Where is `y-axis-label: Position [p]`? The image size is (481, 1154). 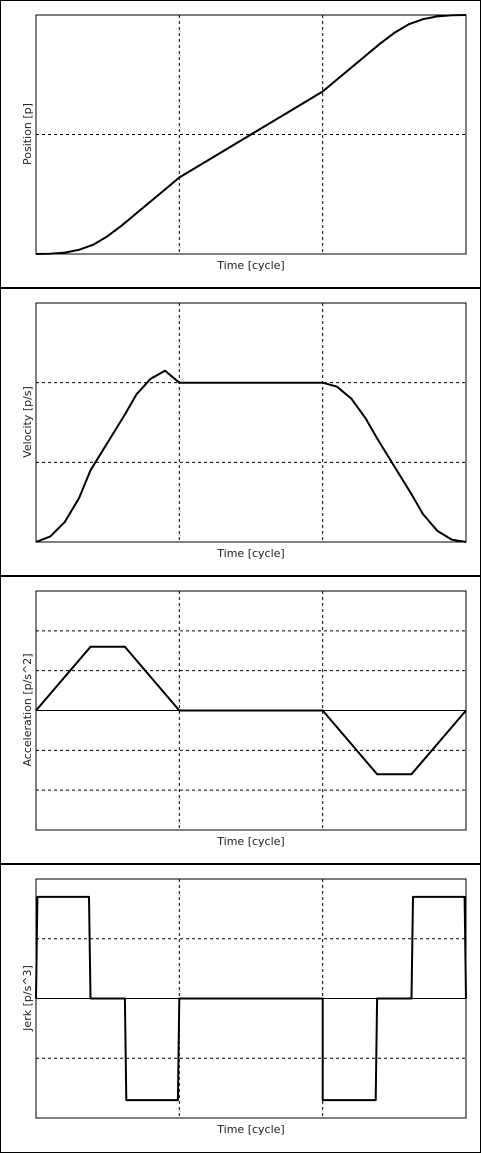
y-axis-label: Position [p] is located at coordinates (27, 134).